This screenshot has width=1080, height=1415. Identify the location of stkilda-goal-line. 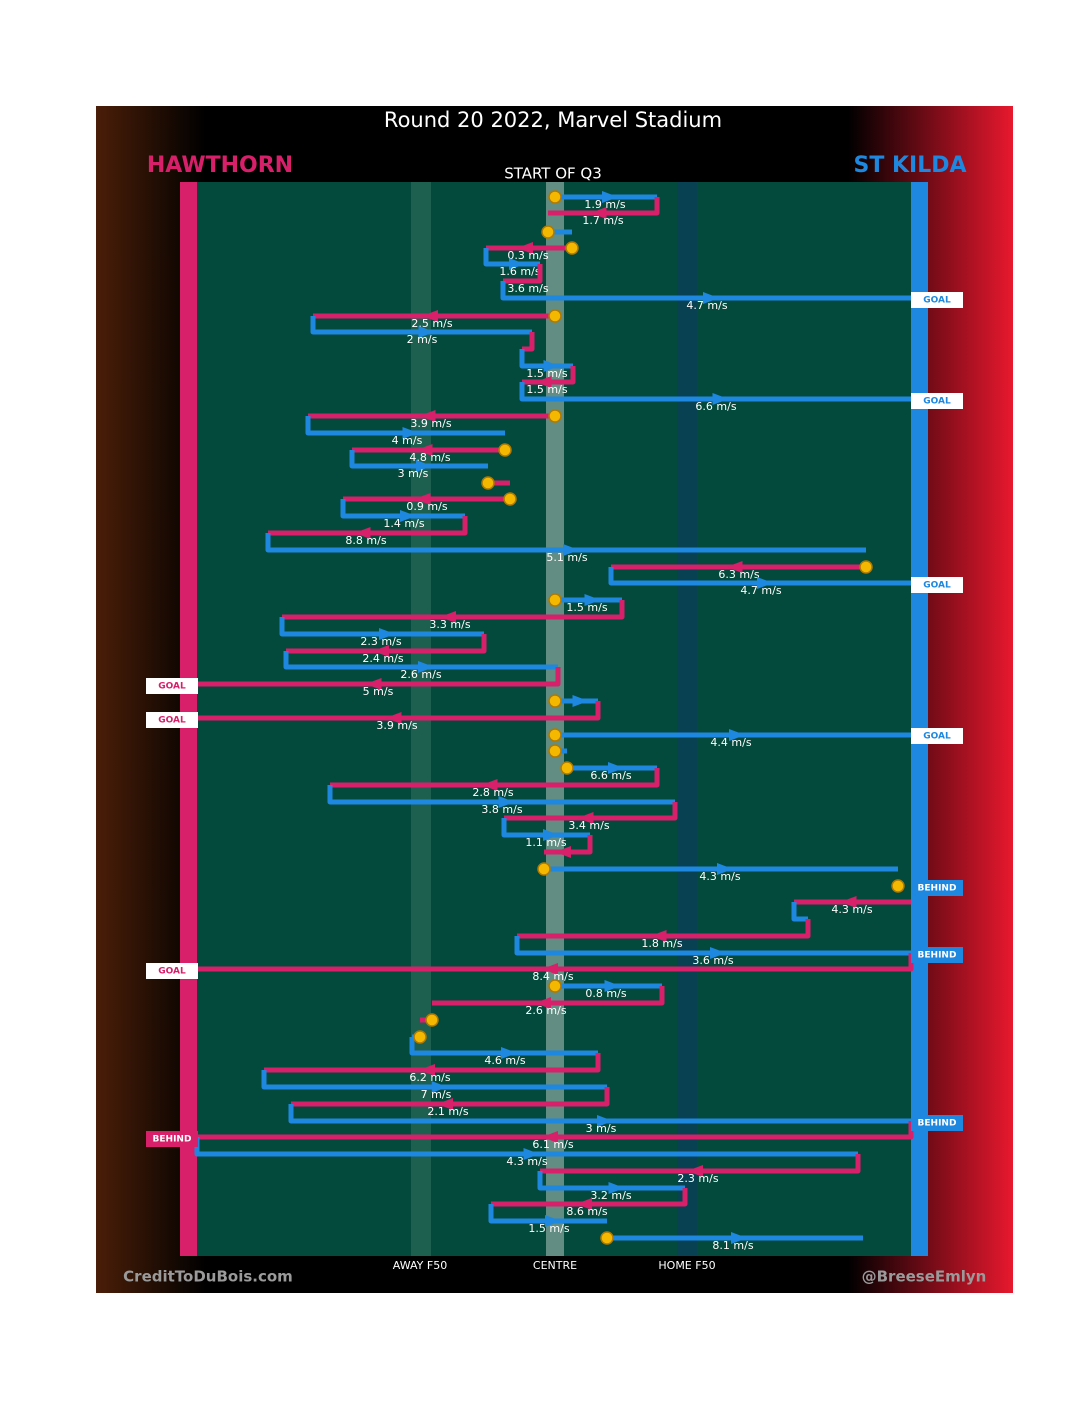
(919, 719).